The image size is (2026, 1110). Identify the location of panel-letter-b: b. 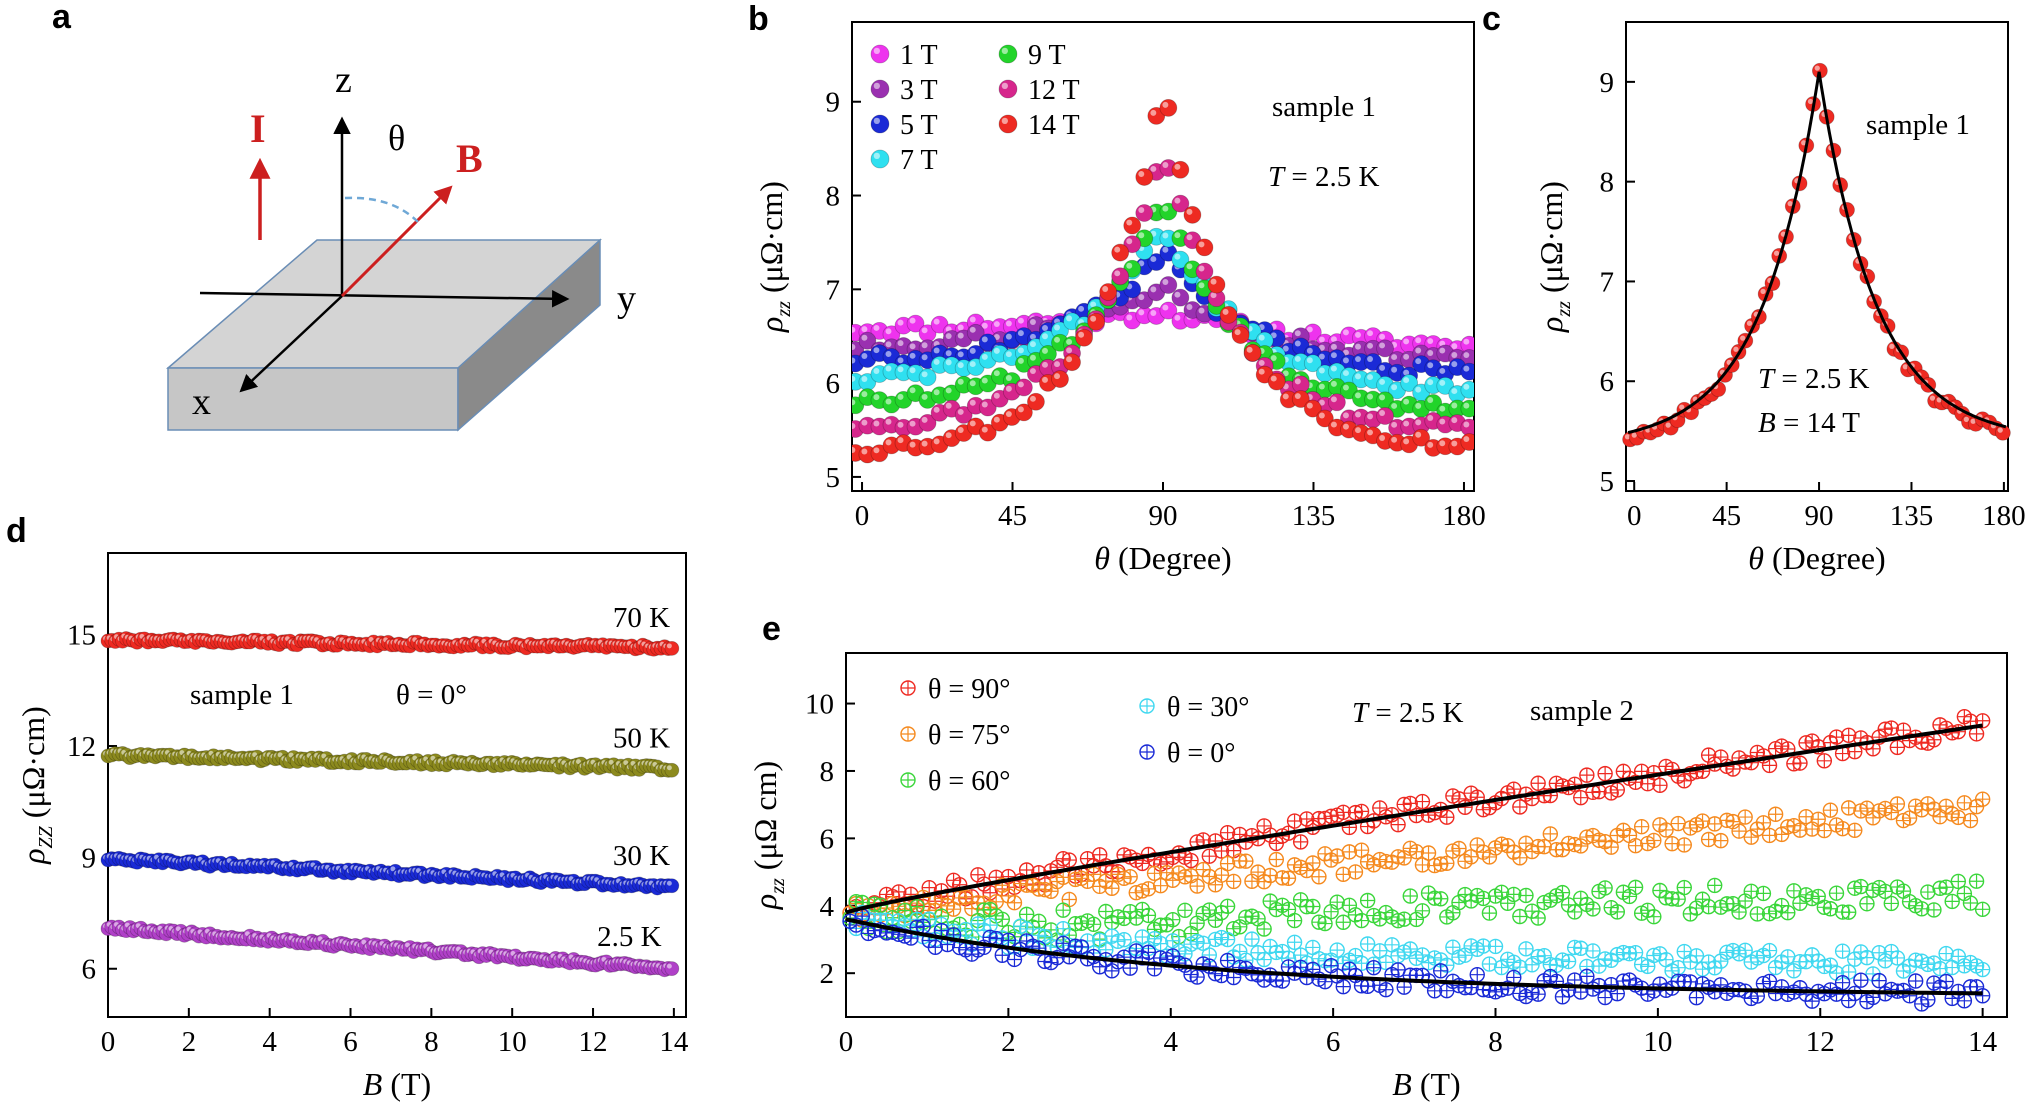
(758, 19).